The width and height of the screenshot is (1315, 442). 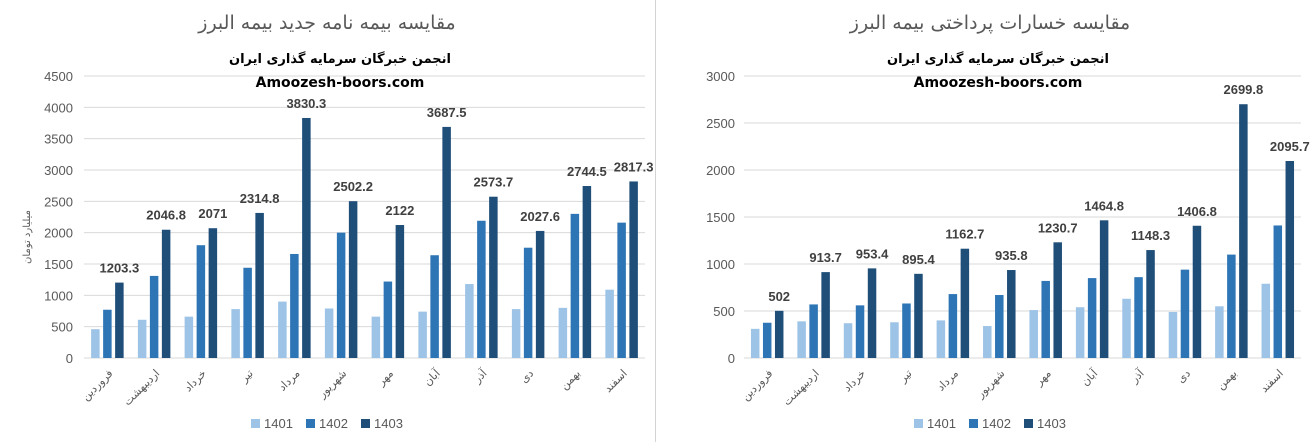 I want to click on chart-1-y-tick-label: 2500, so click(x=720, y=123).